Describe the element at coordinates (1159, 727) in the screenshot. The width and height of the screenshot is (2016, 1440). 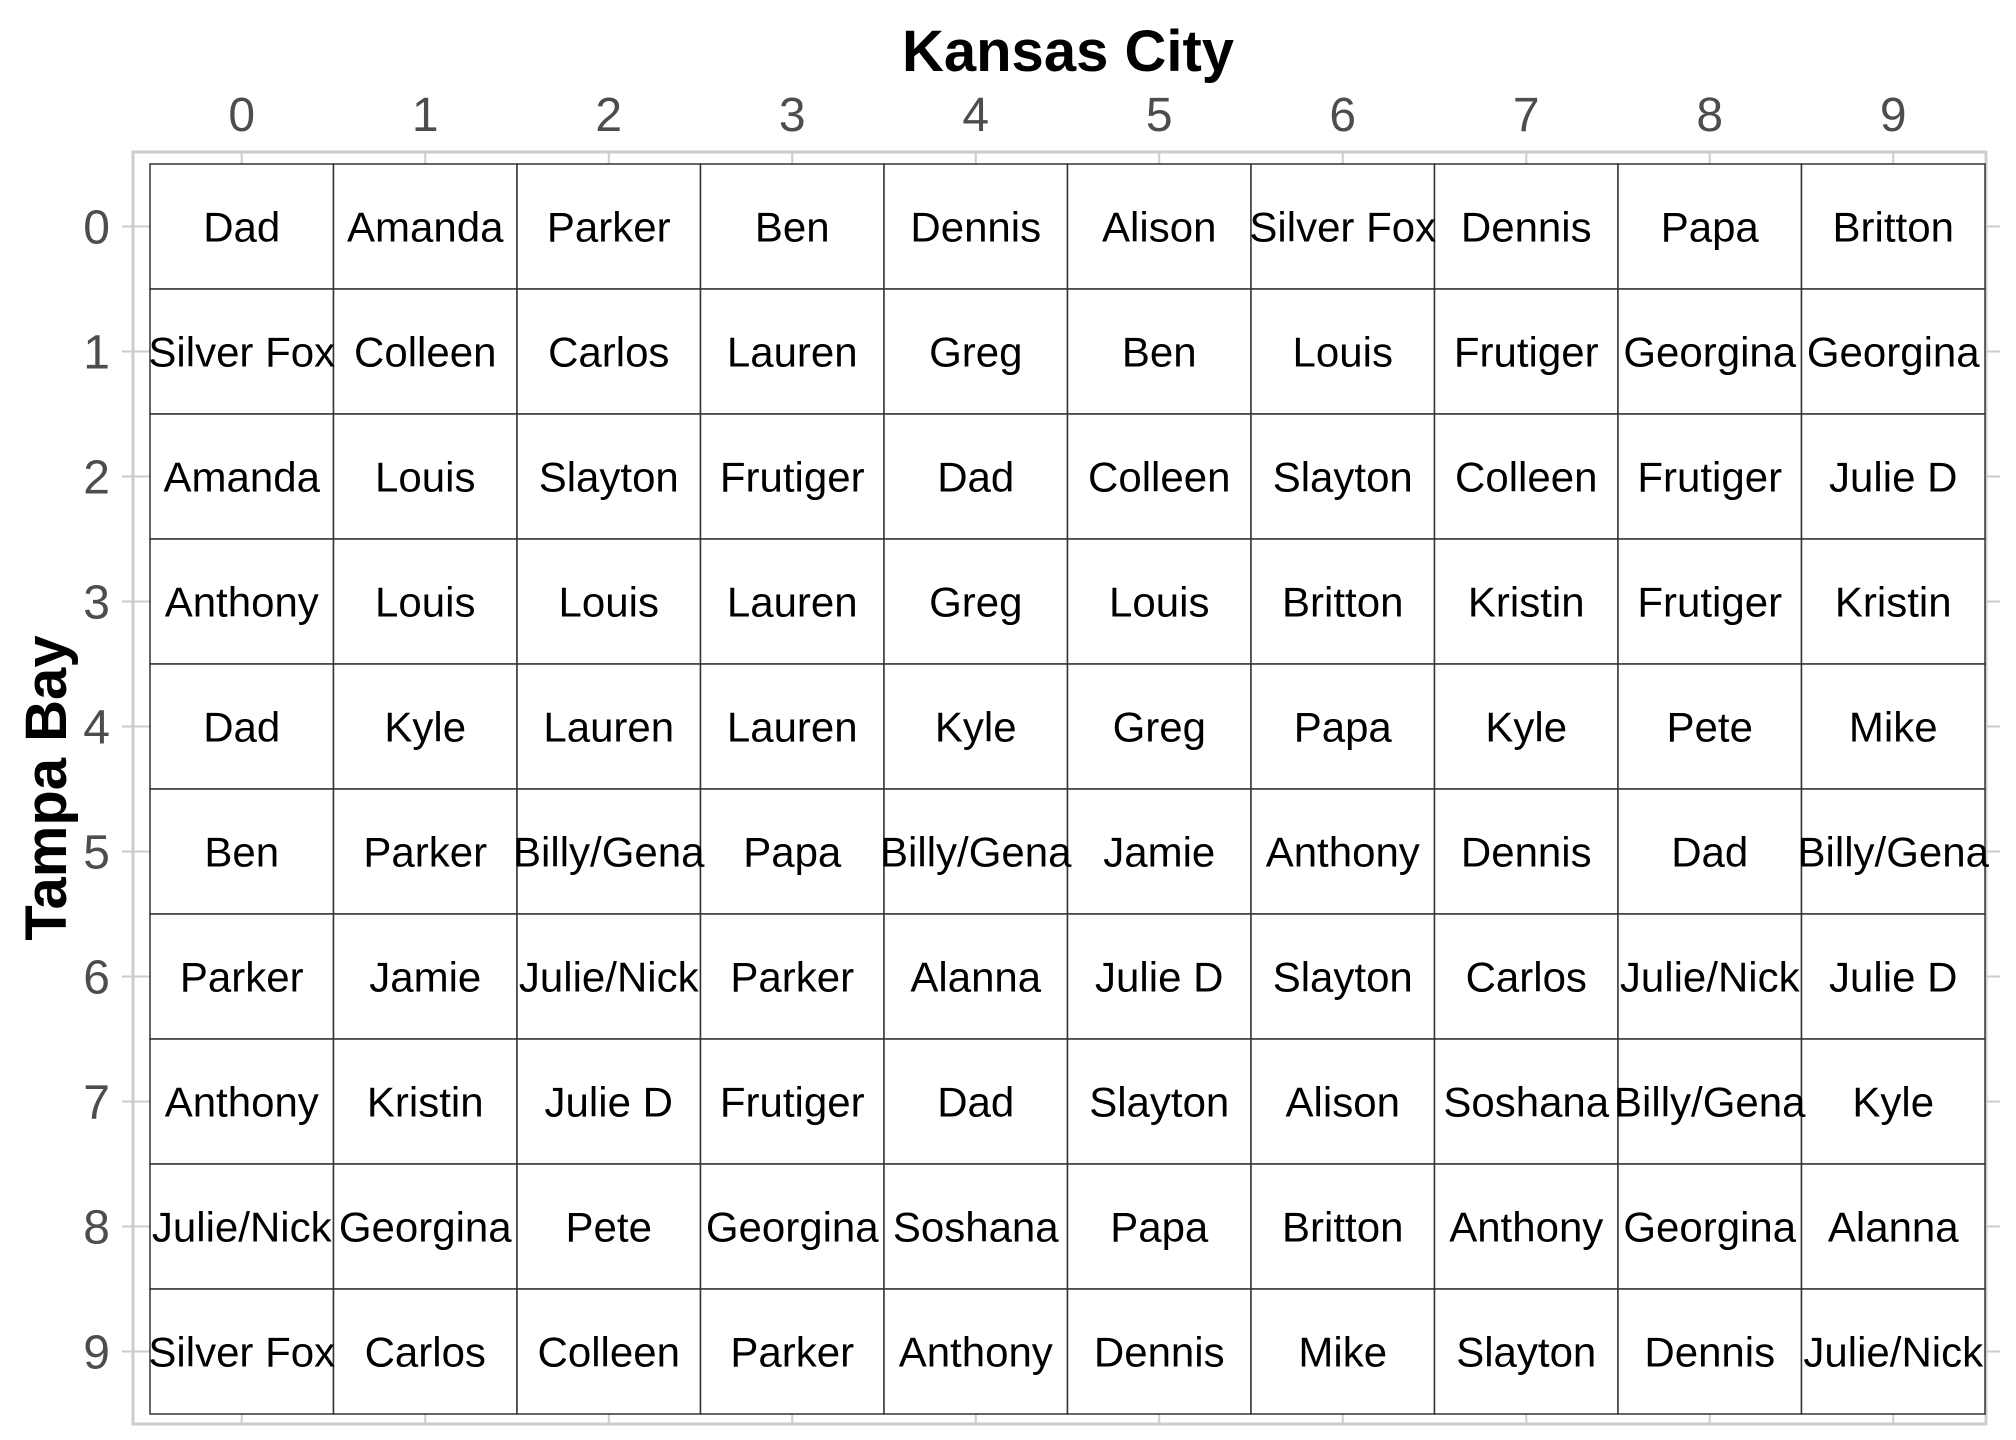
I see `cell-label: Greg` at that location.